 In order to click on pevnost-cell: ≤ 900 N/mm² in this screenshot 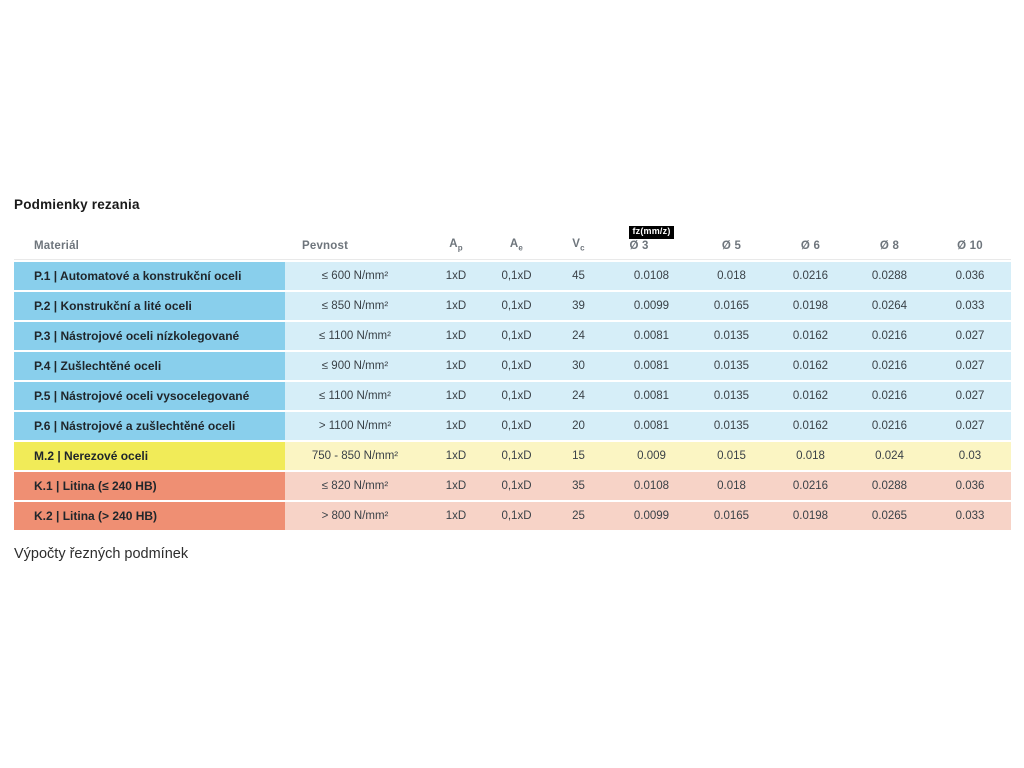, I will do `click(355, 366)`.